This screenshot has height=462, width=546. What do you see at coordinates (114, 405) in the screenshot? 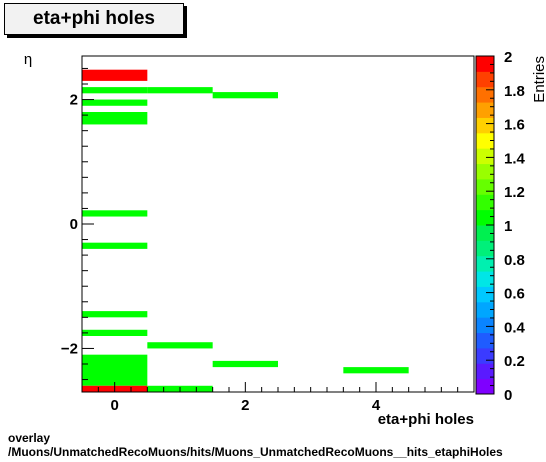
I see `x-tick-label: 0` at bounding box center [114, 405].